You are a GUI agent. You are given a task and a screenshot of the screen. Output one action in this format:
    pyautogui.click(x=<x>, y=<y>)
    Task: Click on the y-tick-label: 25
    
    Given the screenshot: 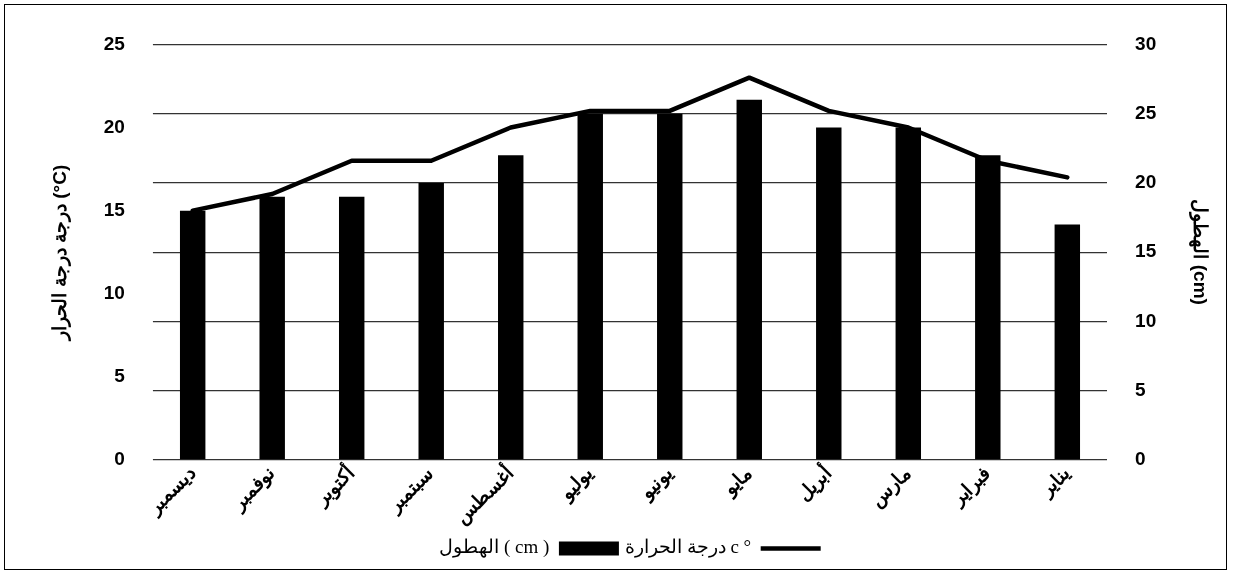 What is the action you would take?
    pyautogui.click(x=114, y=43)
    